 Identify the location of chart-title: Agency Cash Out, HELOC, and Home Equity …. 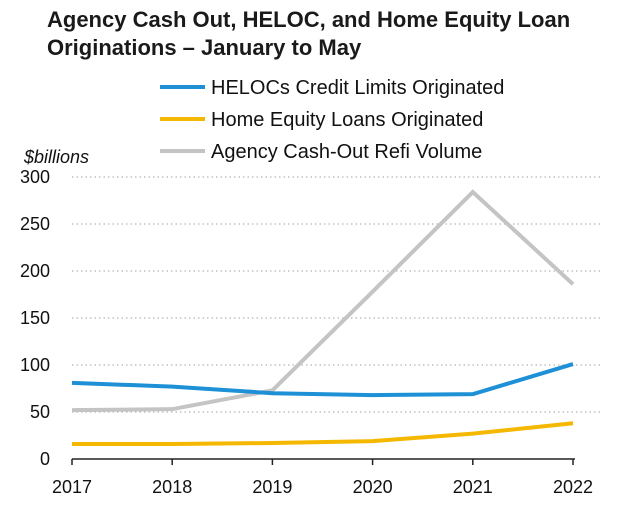
(309, 33).